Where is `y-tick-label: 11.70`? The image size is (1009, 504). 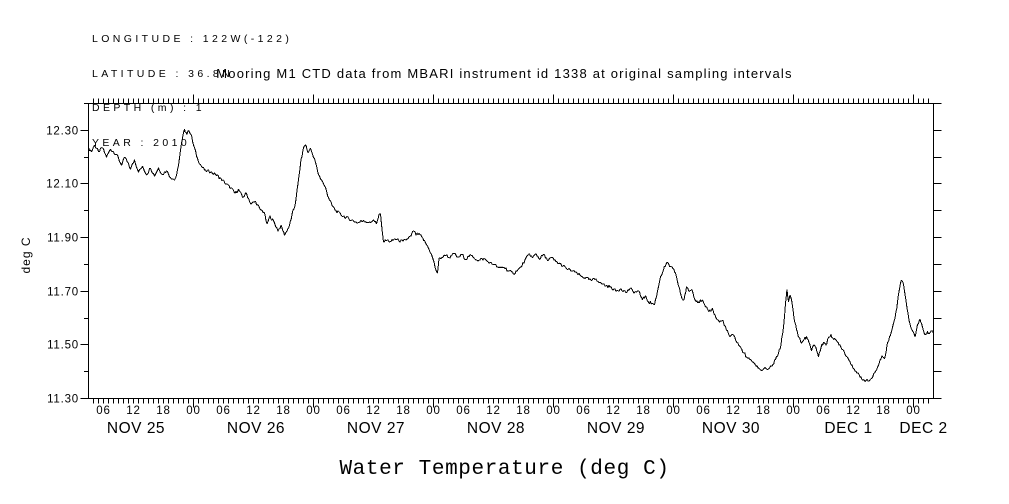
y-tick-label: 11.70 is located at coordinates (63, 293).